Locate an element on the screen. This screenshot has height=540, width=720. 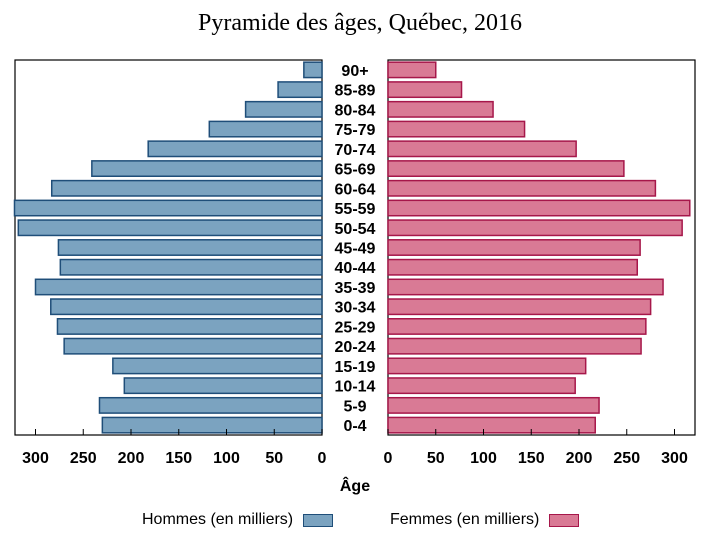
legend-men-swatch is located at coordinates (318, 520).